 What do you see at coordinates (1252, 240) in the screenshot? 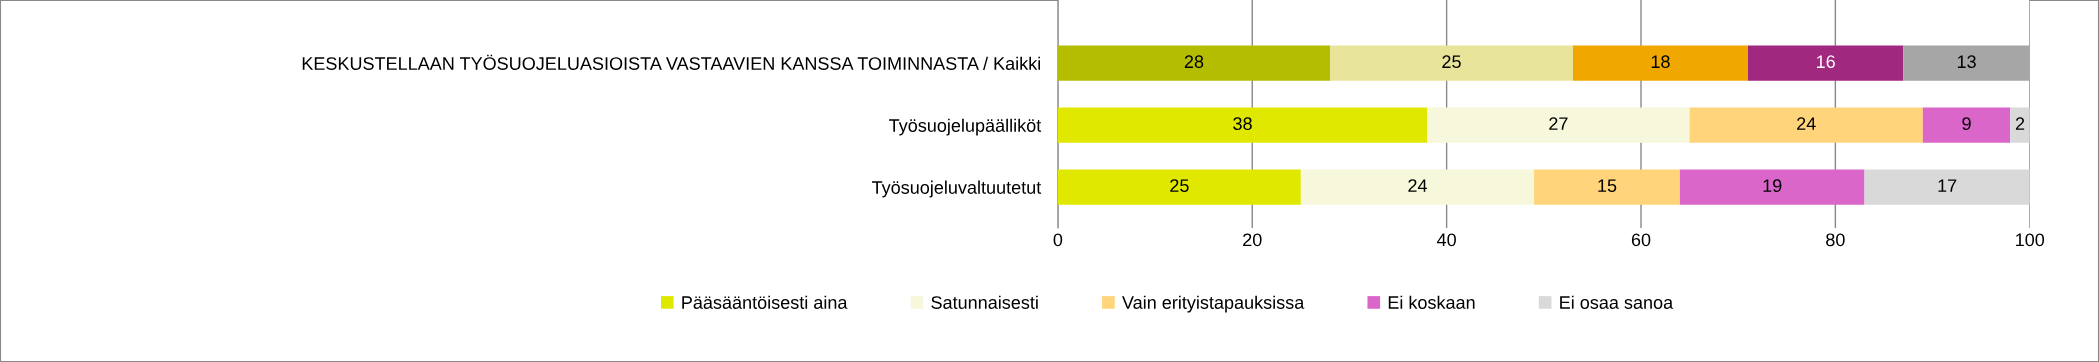
I see `x-tick-label: 20` at bounding box center [1252, 240].